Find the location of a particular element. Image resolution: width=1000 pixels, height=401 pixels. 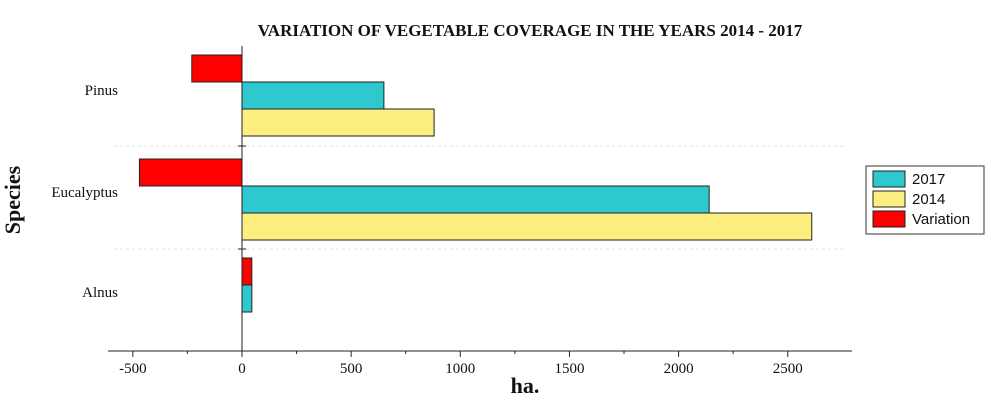

bar-eucalyptus-variation is located at coordinates (190, 172).